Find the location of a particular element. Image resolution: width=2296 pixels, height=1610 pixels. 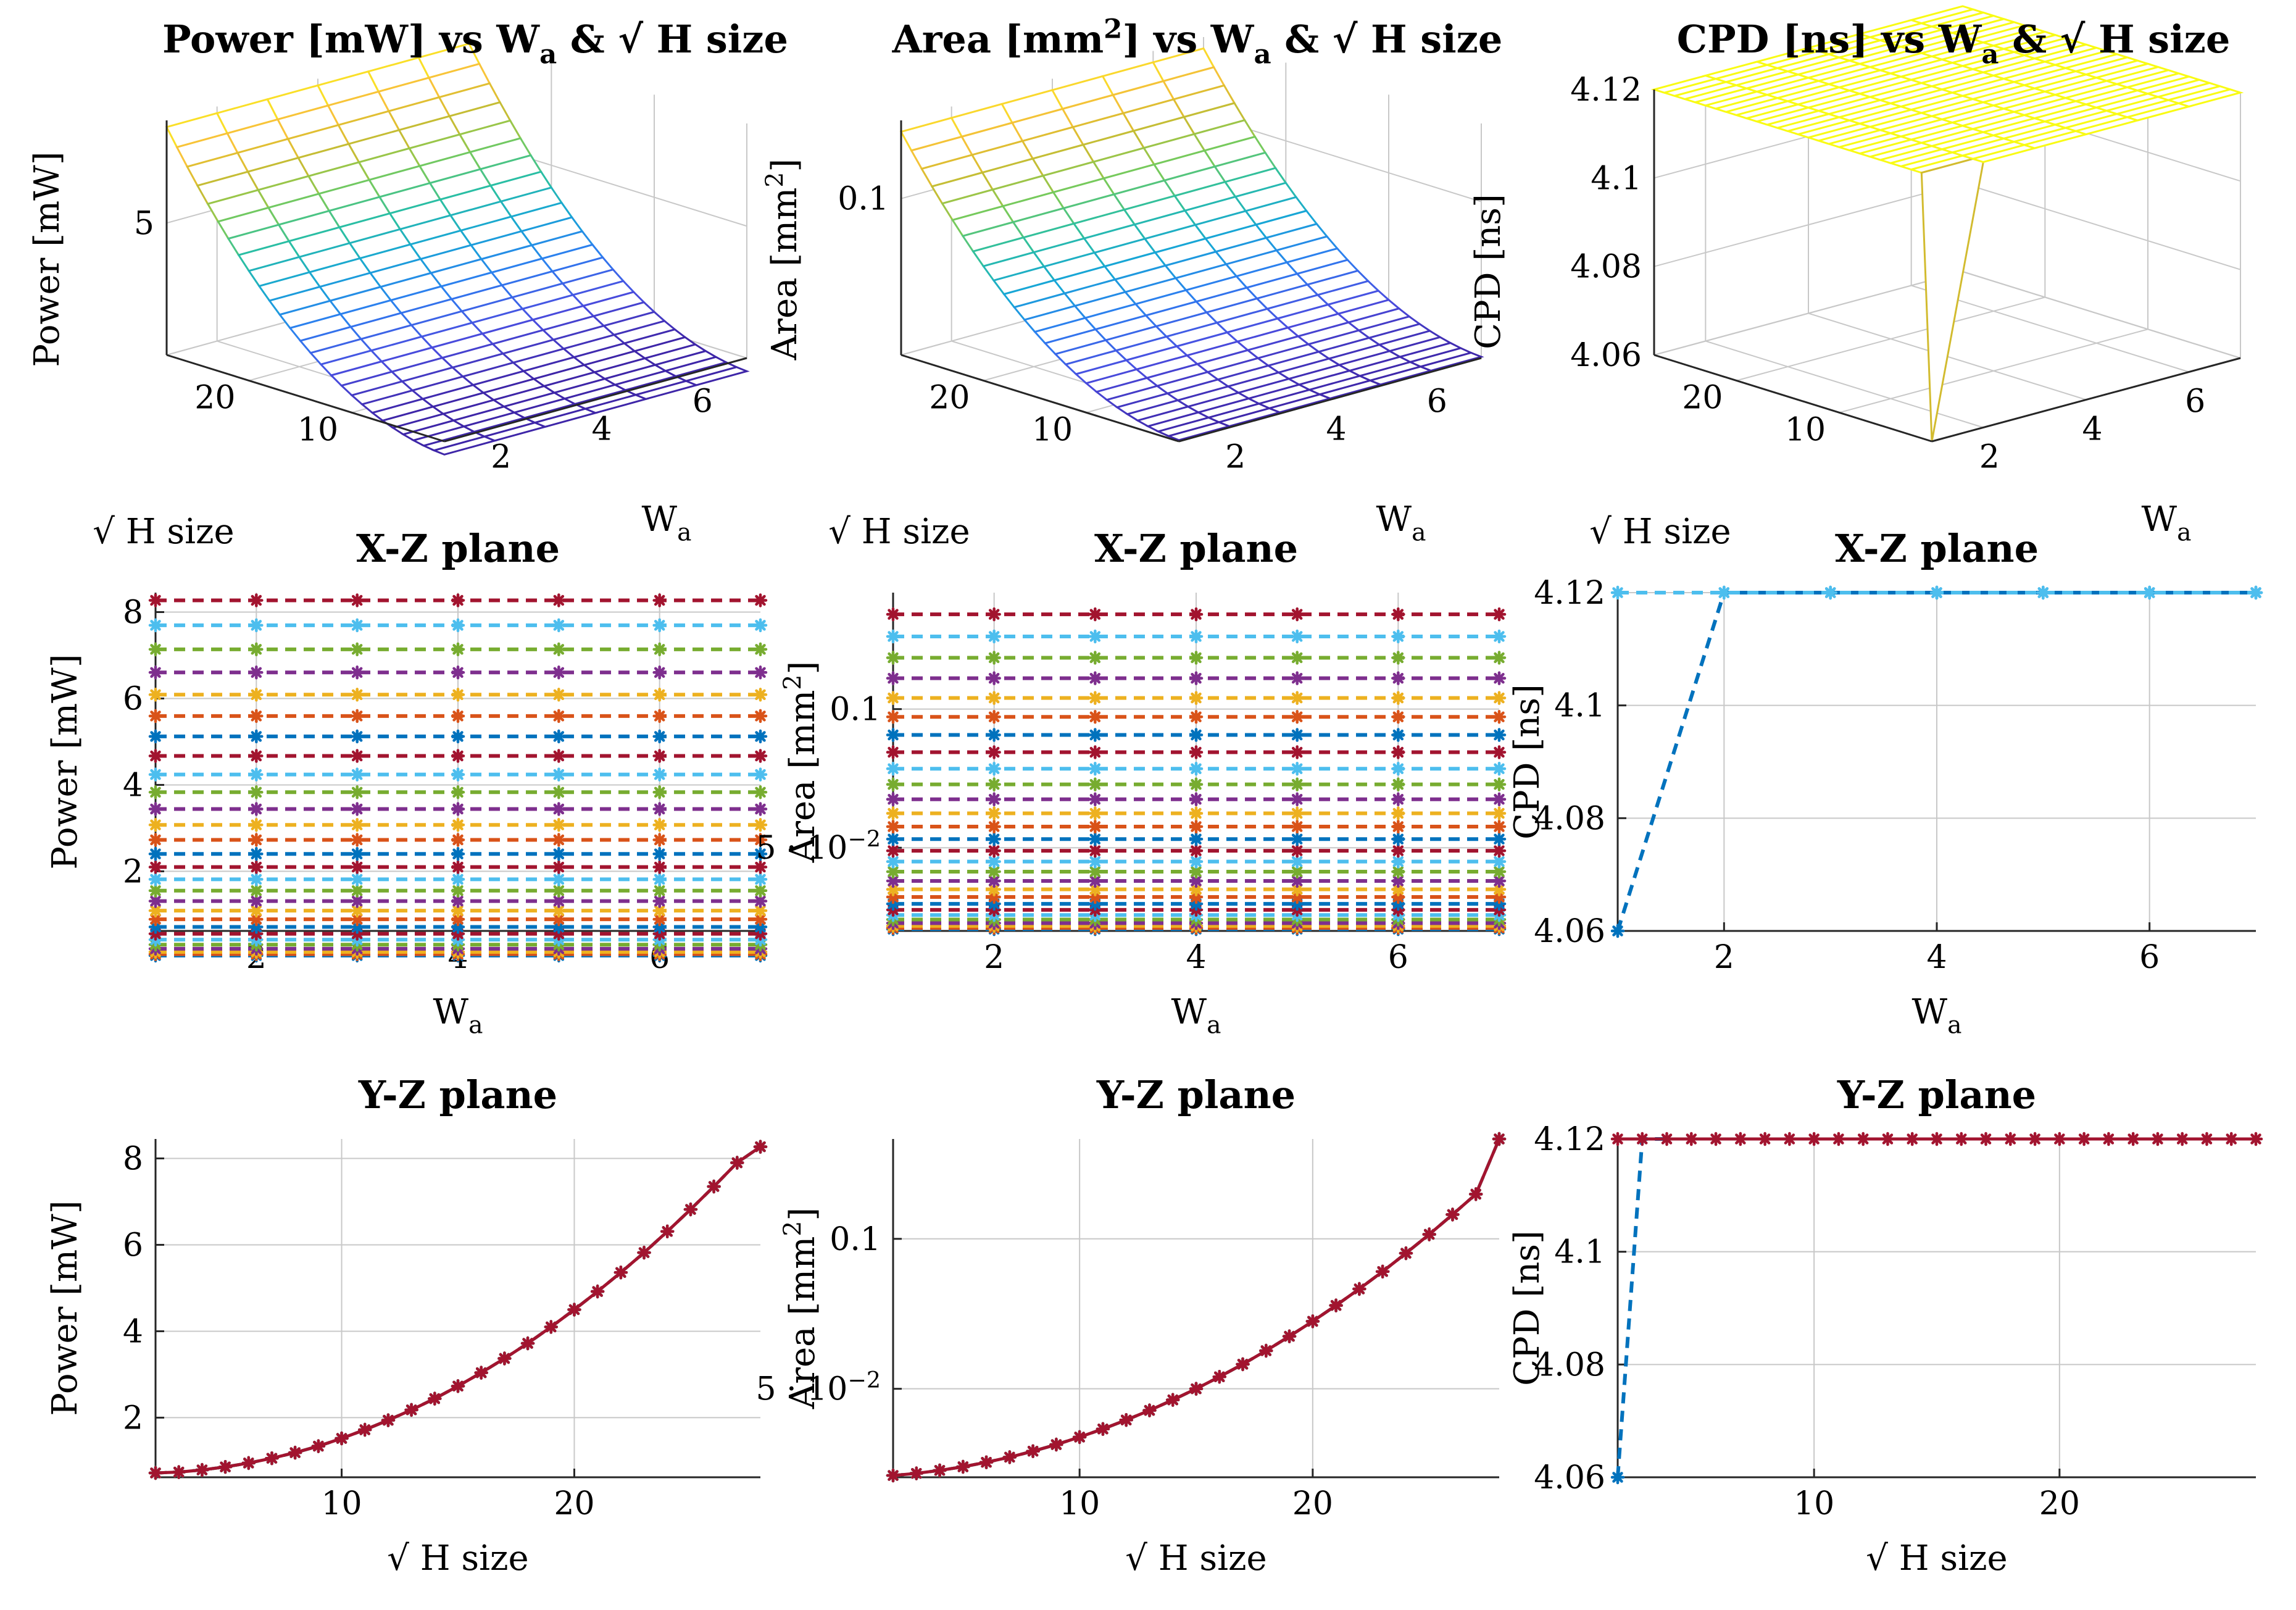

area-3d-title-part: ] vs W is located at coordinates (1188, 39).